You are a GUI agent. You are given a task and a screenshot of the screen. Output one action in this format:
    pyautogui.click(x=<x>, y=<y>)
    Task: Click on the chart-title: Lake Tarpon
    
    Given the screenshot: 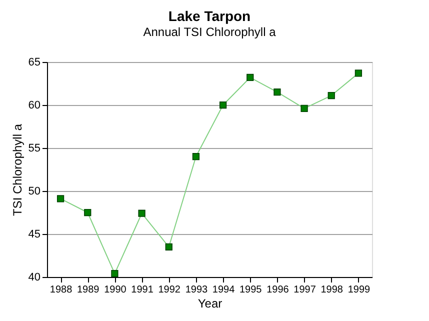 What is the action you would take?
    pyautogui.click(x=209, y=16)
    